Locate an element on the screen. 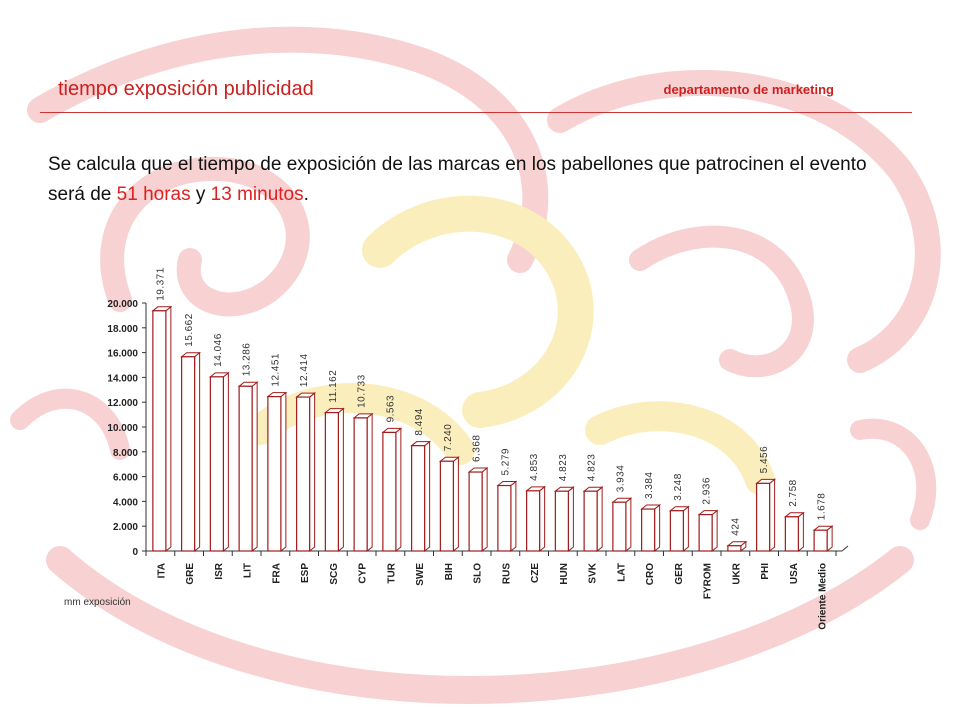  x-tick-label: GRE is located at coordinates (190, 574).